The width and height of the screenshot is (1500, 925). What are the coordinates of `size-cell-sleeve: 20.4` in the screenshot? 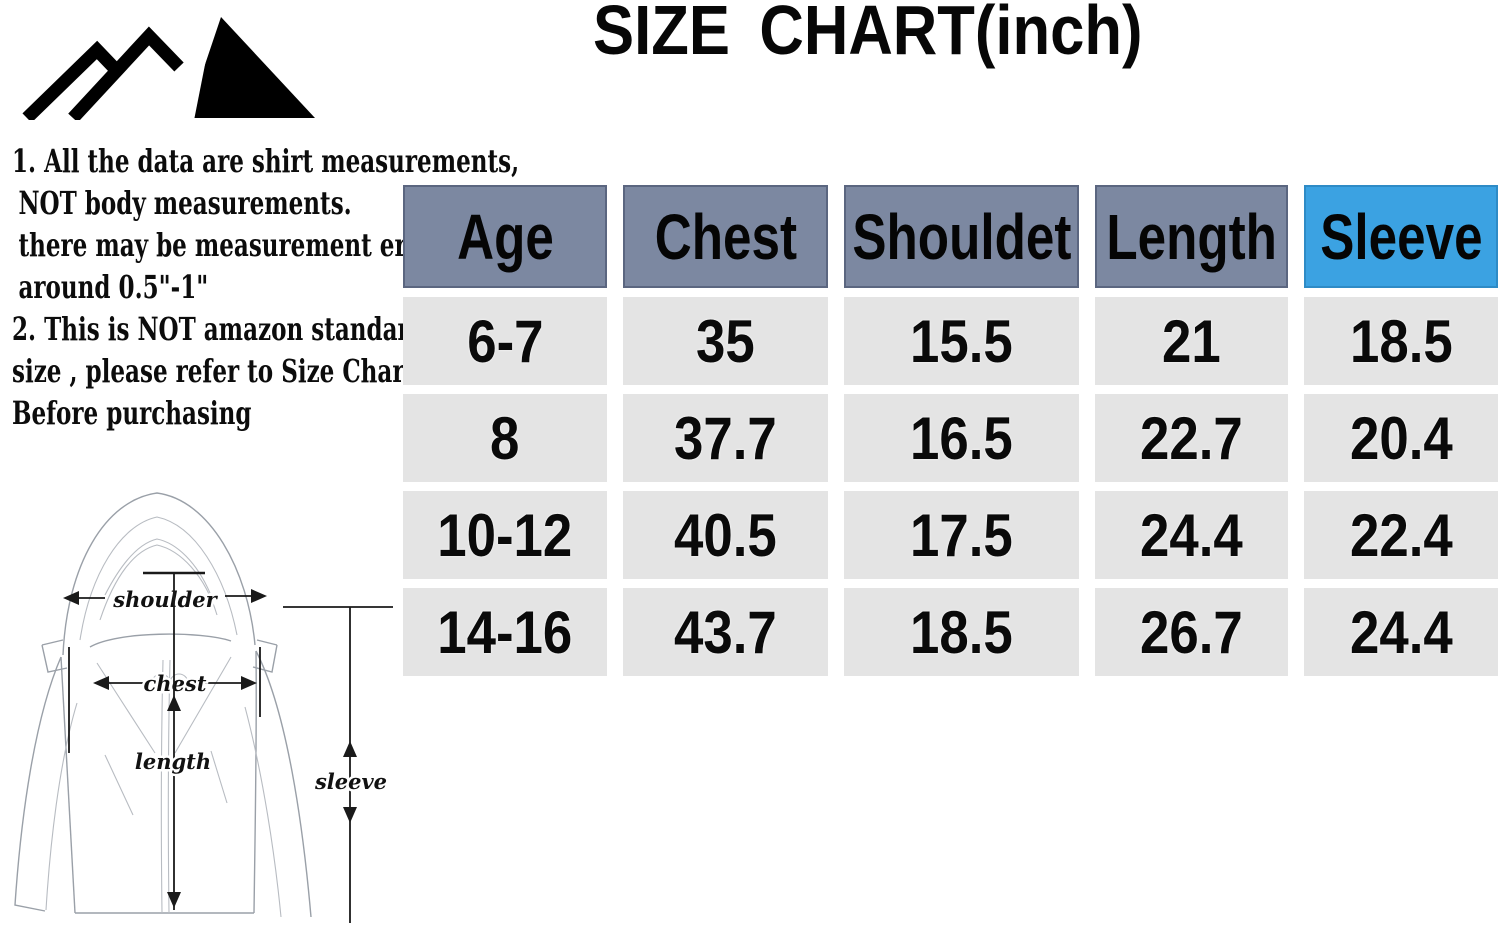 It's located at (1401, 438).